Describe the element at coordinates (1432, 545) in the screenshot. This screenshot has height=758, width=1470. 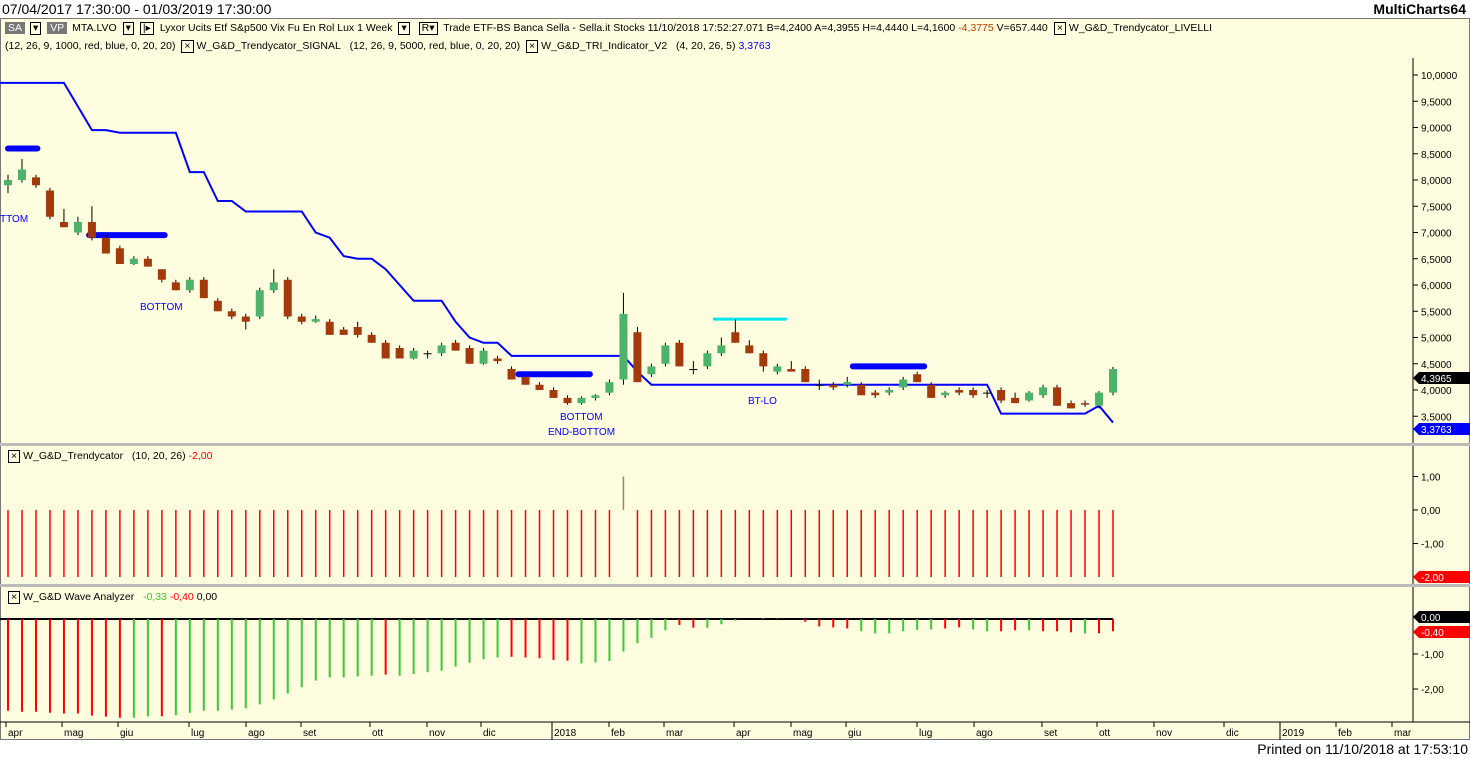
I see `trend-tick-label: -1,00` at that location.